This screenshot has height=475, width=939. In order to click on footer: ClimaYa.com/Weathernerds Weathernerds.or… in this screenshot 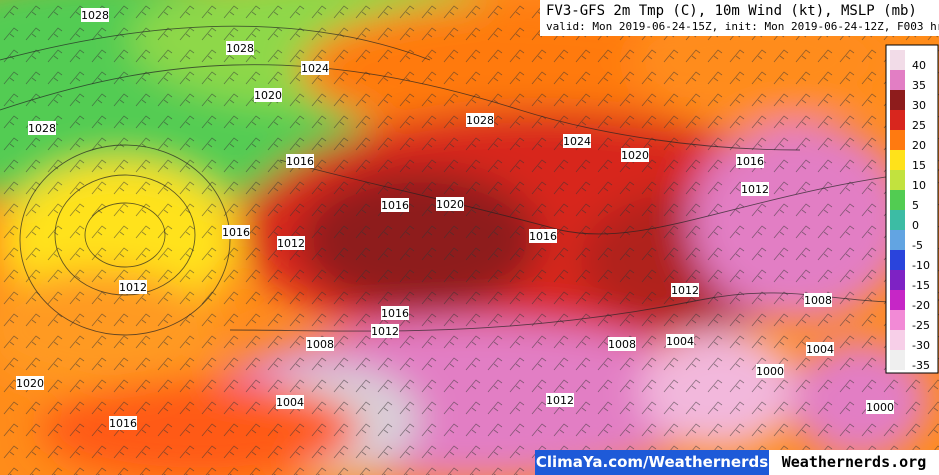, I will do `click(737, 462)`.